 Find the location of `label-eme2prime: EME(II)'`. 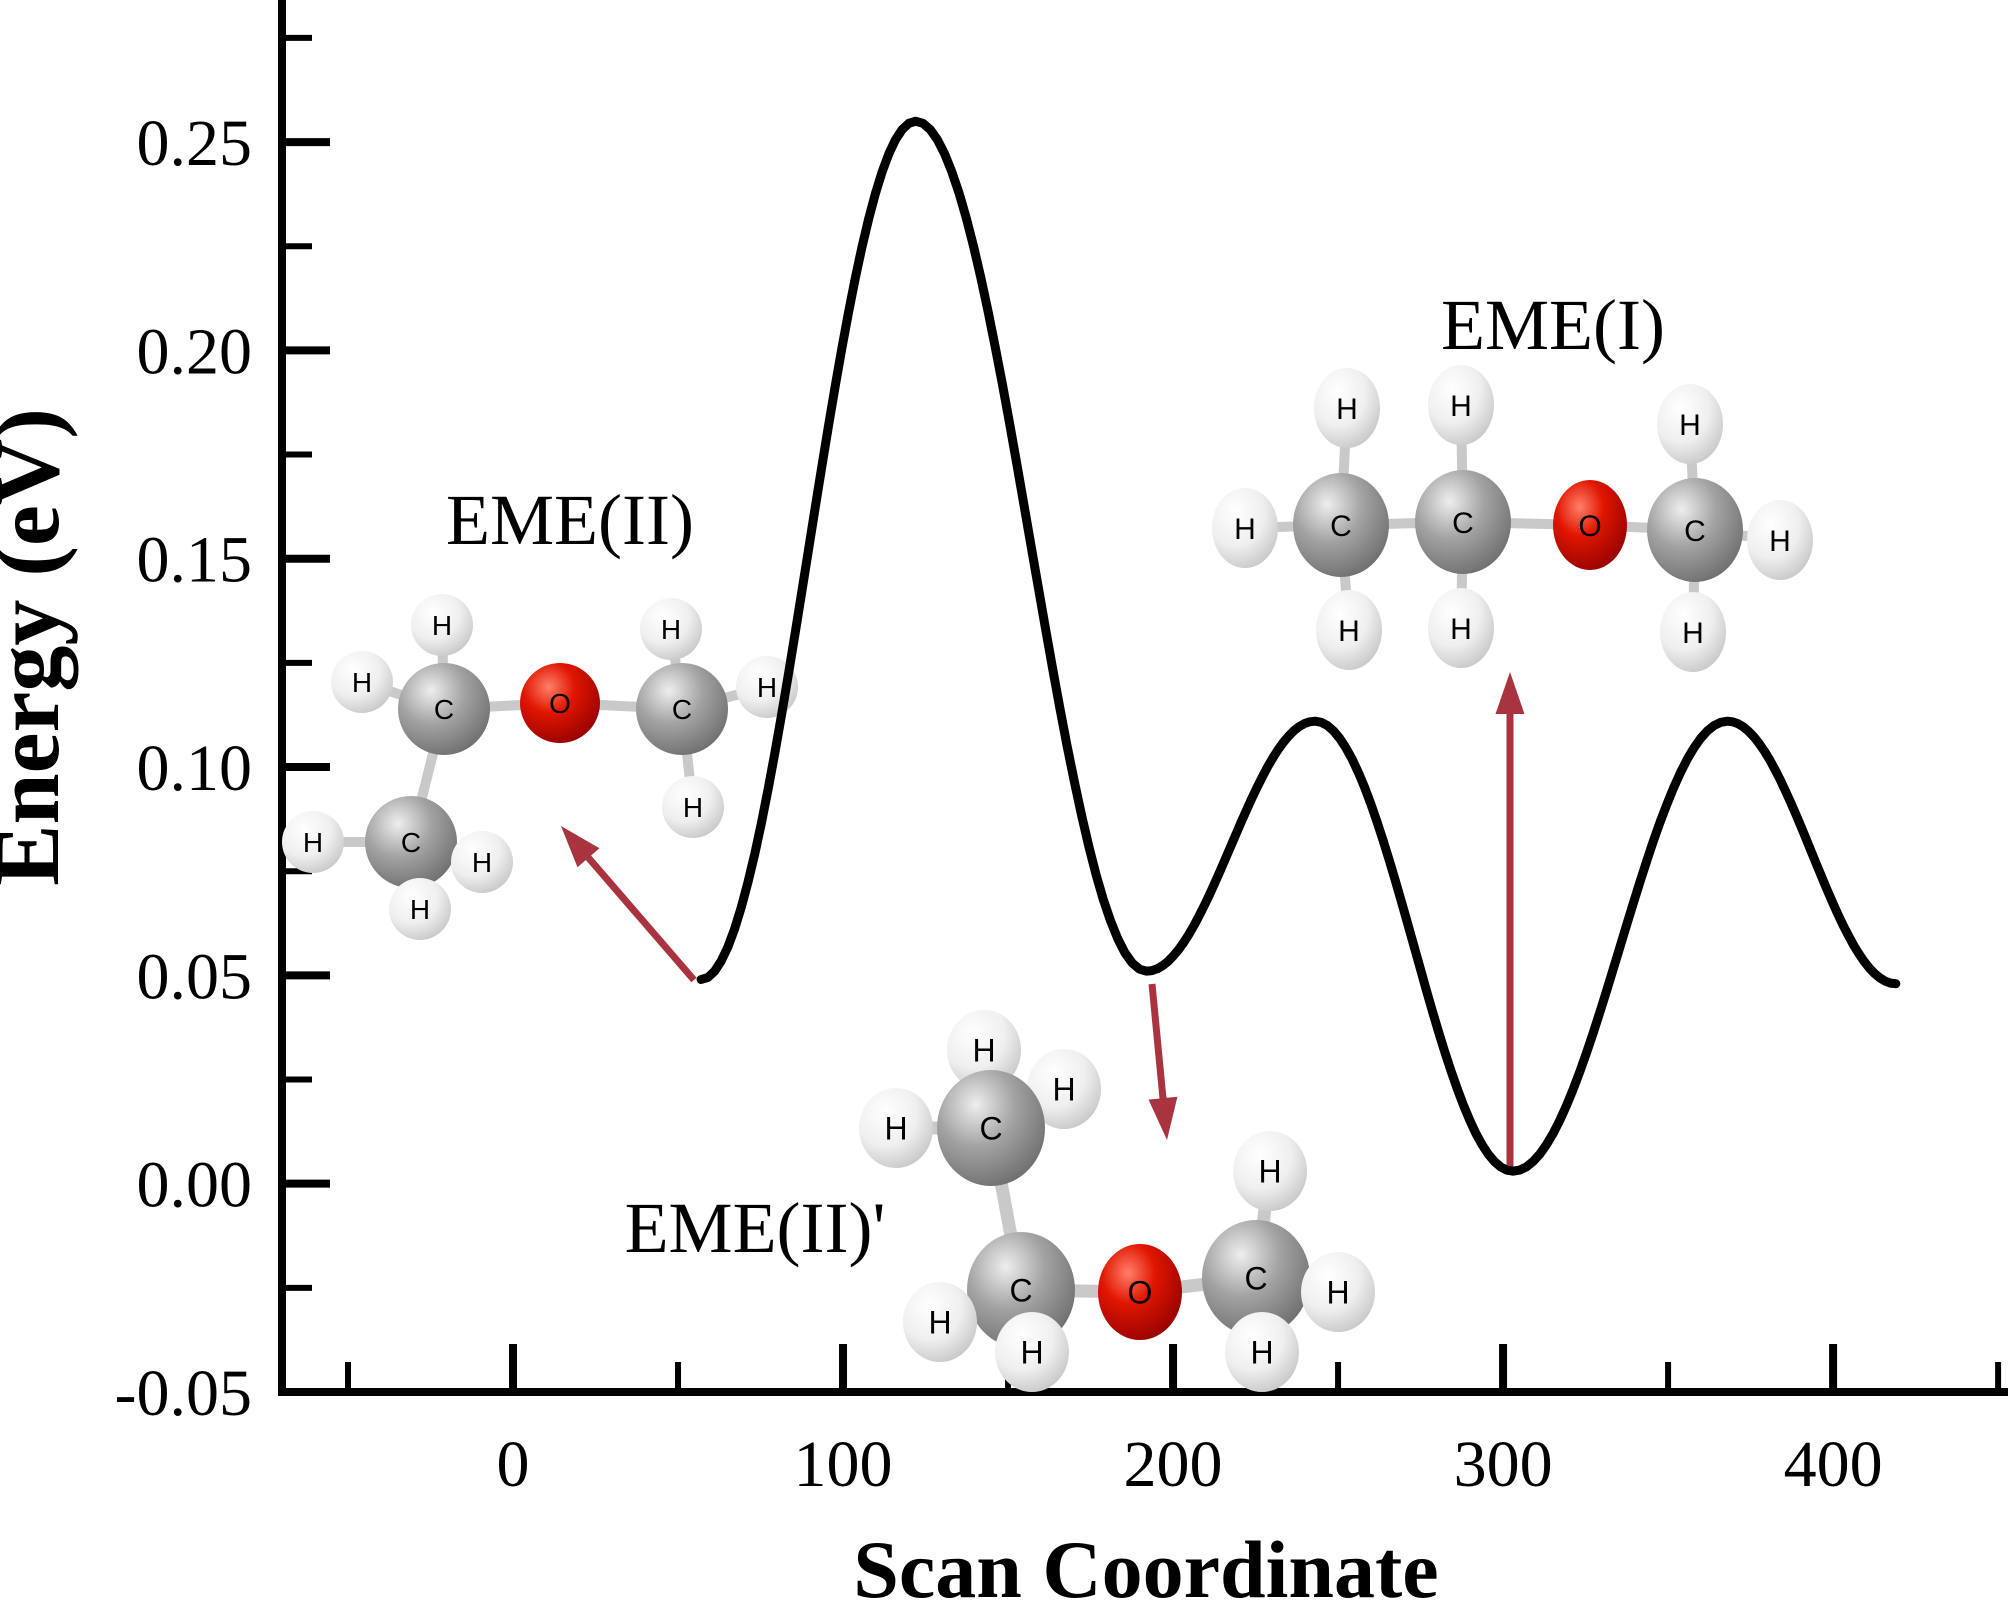

label-eme2prime: EME(II)' is located at coordinates (755, 1228).